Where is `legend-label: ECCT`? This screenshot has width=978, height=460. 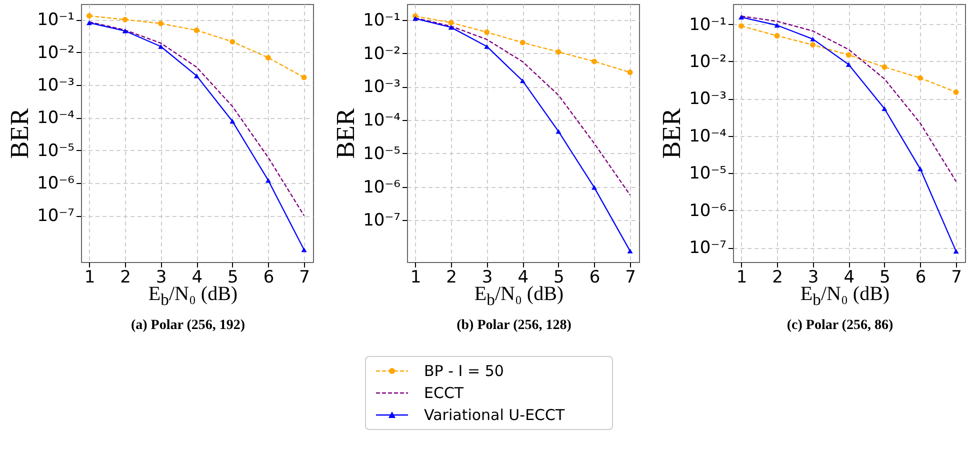 legend-label: ECCT is located at coordinates (444, 393).